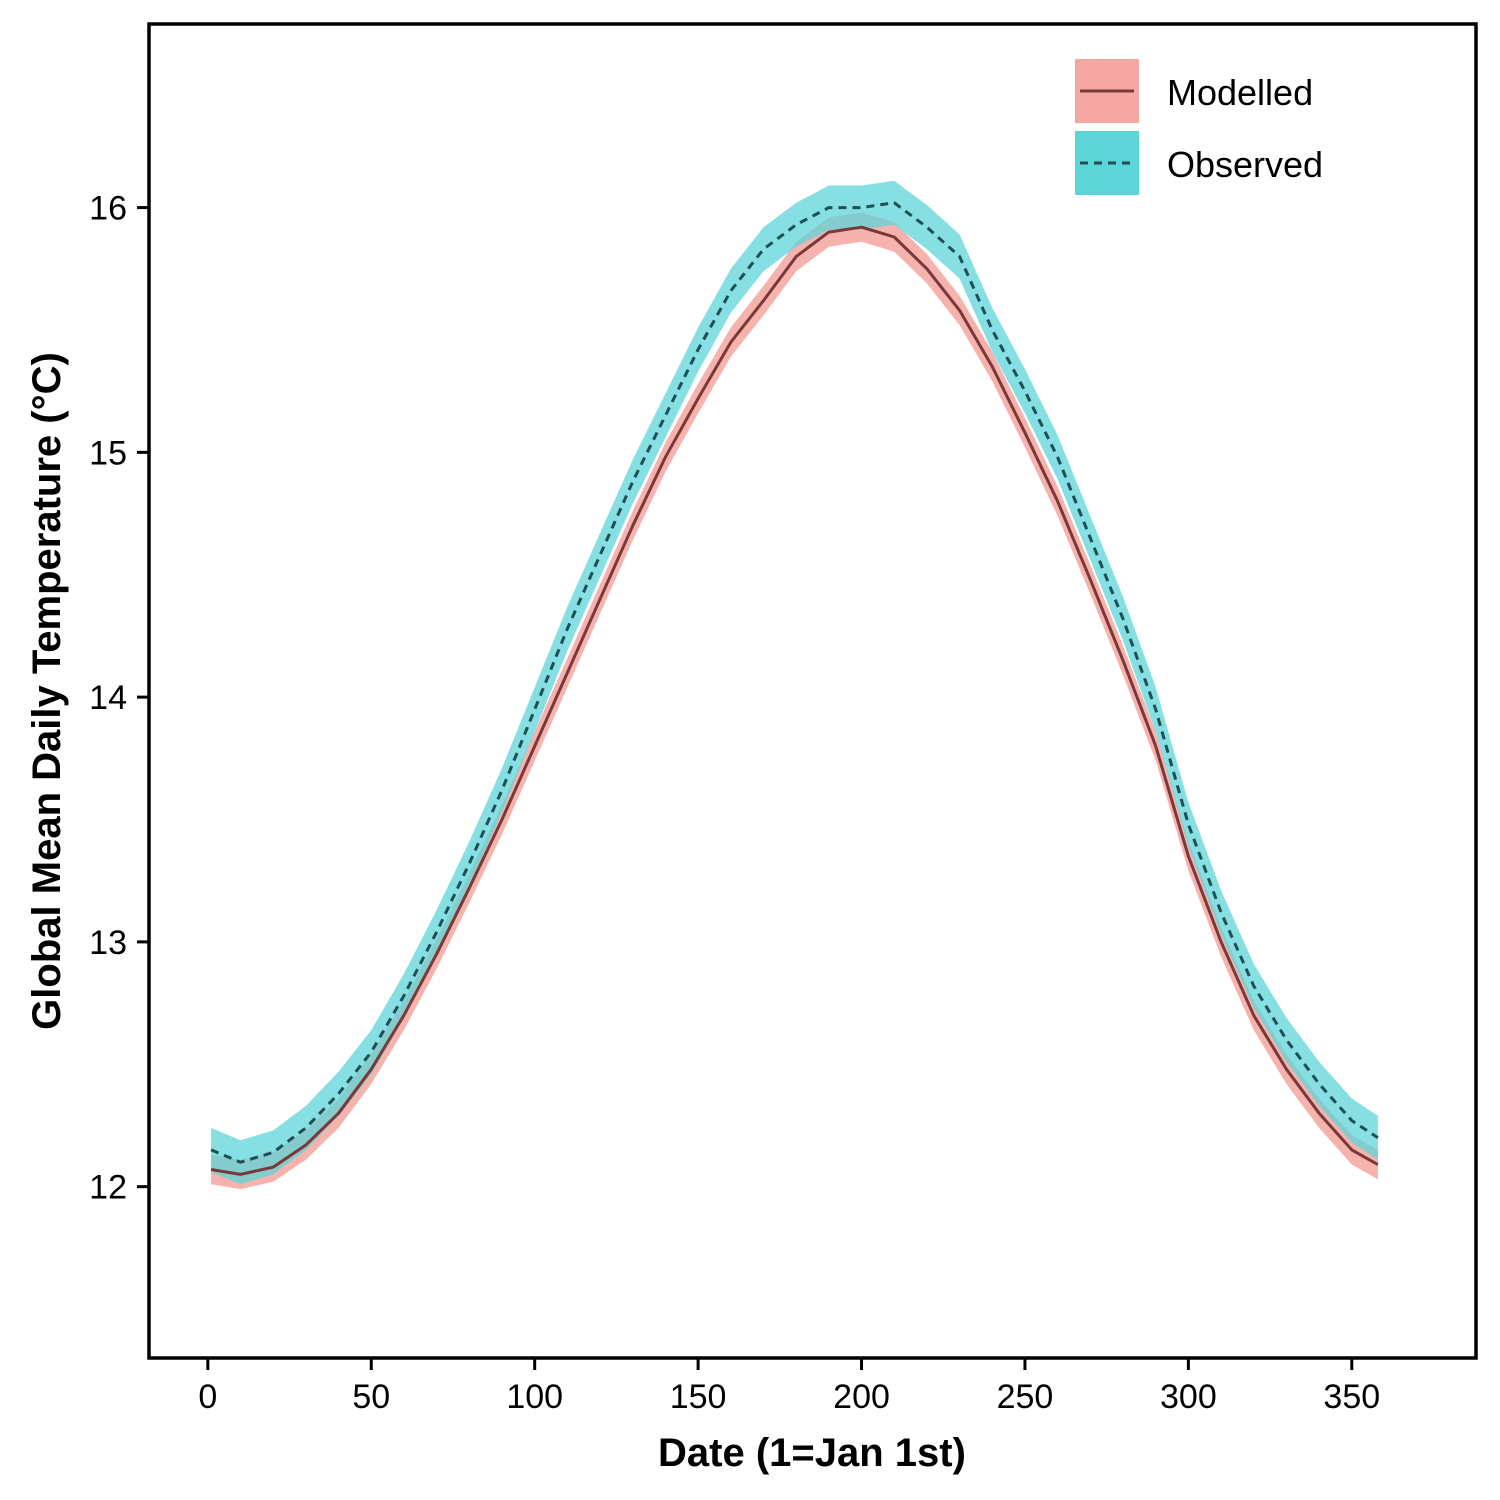 This screenshot has width=1500, height=1500. I want to click on legend-item-observed: Observed, so click(1198, 163).